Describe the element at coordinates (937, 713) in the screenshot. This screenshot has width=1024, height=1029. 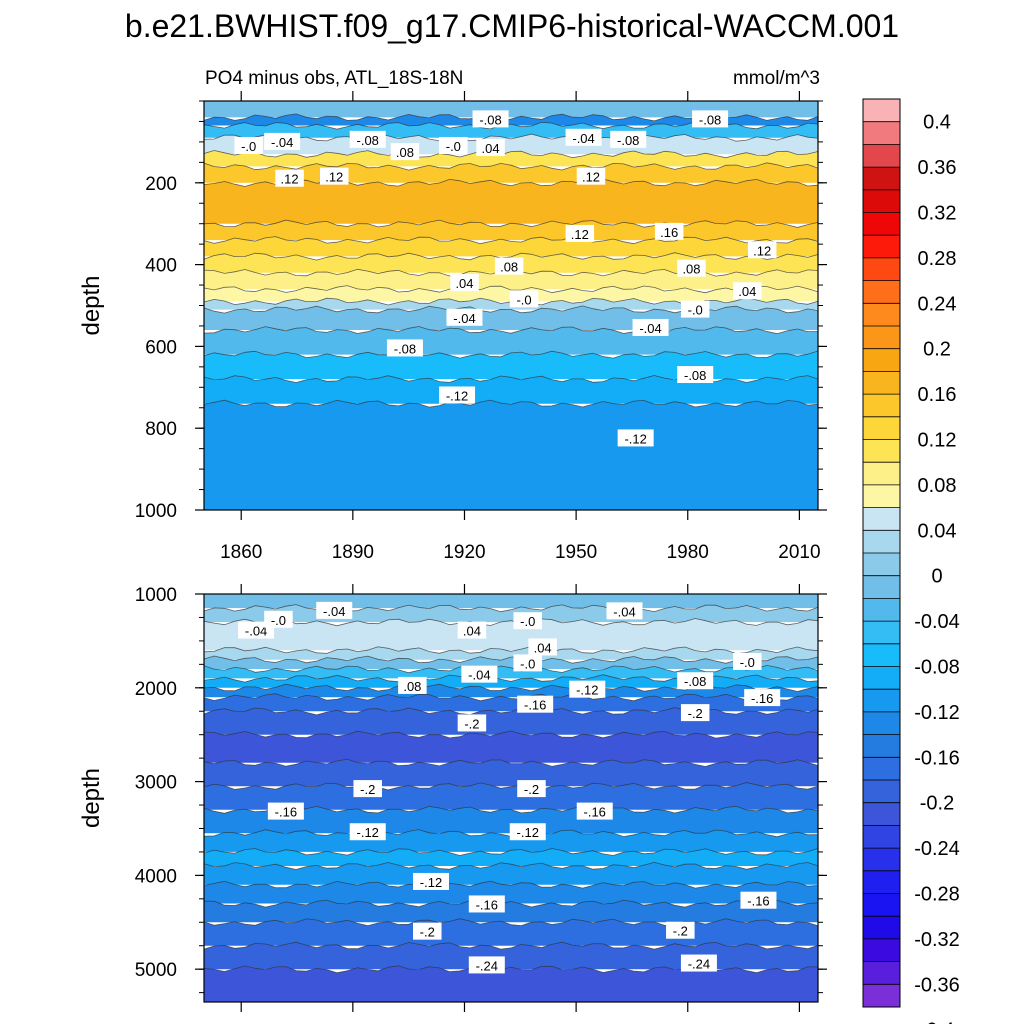
I see `colorbar-label: -0.12` at that location.